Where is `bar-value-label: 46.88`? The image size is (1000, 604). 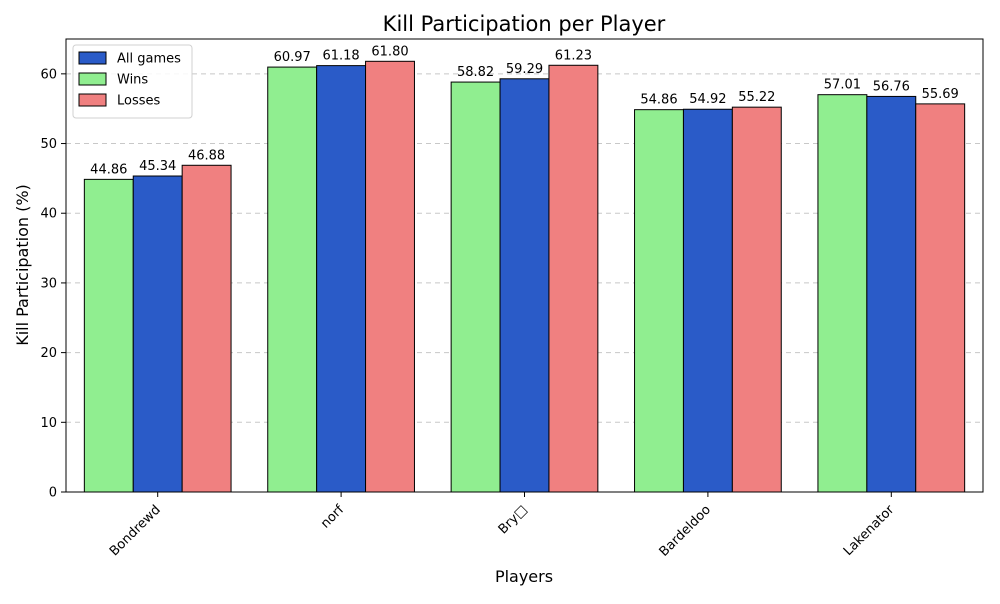 bar-value-label: 46.88 is located at coordinates (206, 155).